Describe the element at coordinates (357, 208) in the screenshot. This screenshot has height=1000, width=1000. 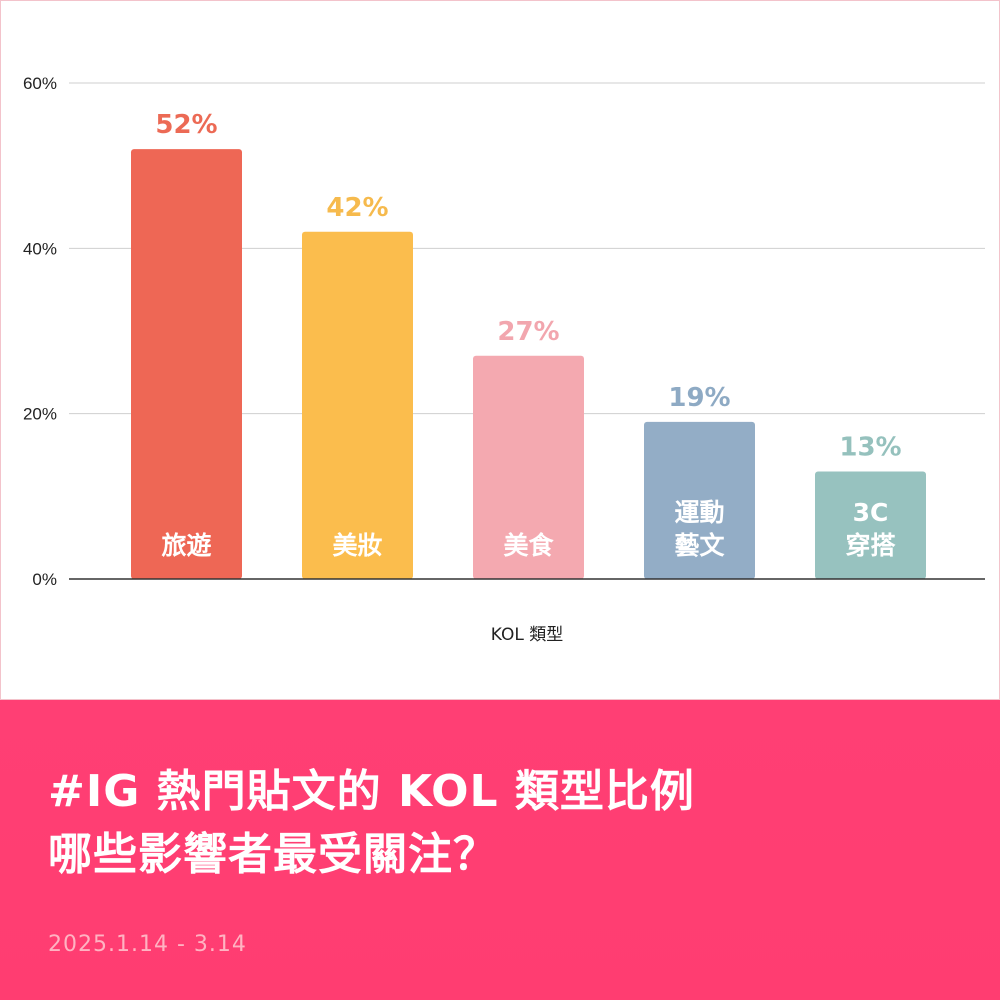
I see `value-label: 42%` at that location.